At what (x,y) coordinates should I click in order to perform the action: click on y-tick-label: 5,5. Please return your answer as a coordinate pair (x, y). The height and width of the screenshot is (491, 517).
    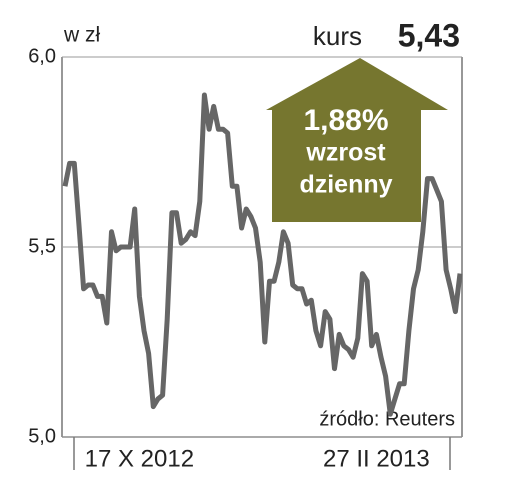
    Looking at the image, I should click on (42, 246).